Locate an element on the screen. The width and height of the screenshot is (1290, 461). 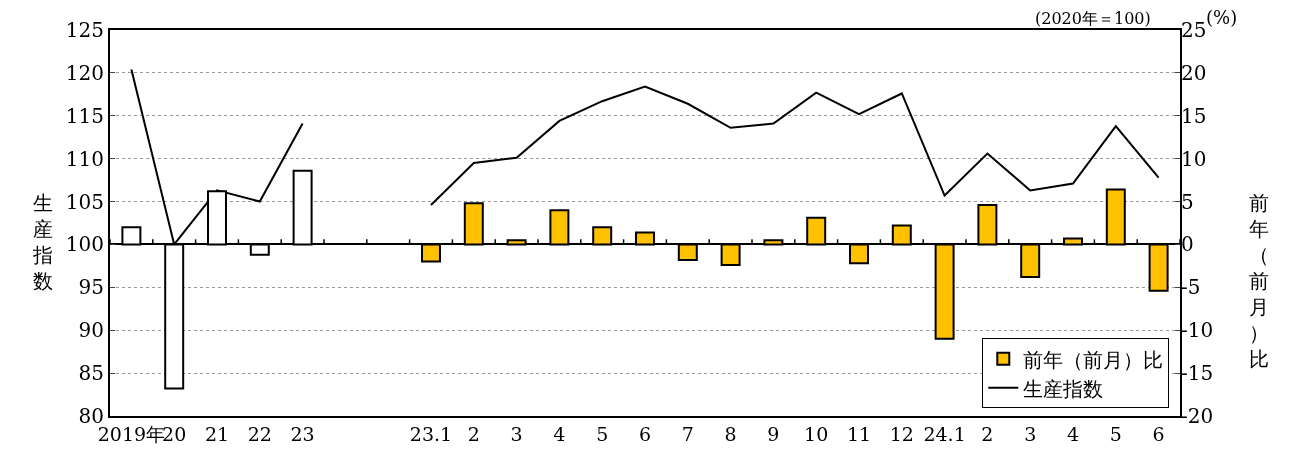
y2-tick-label: -10 is located at coordinates (1197, 330).